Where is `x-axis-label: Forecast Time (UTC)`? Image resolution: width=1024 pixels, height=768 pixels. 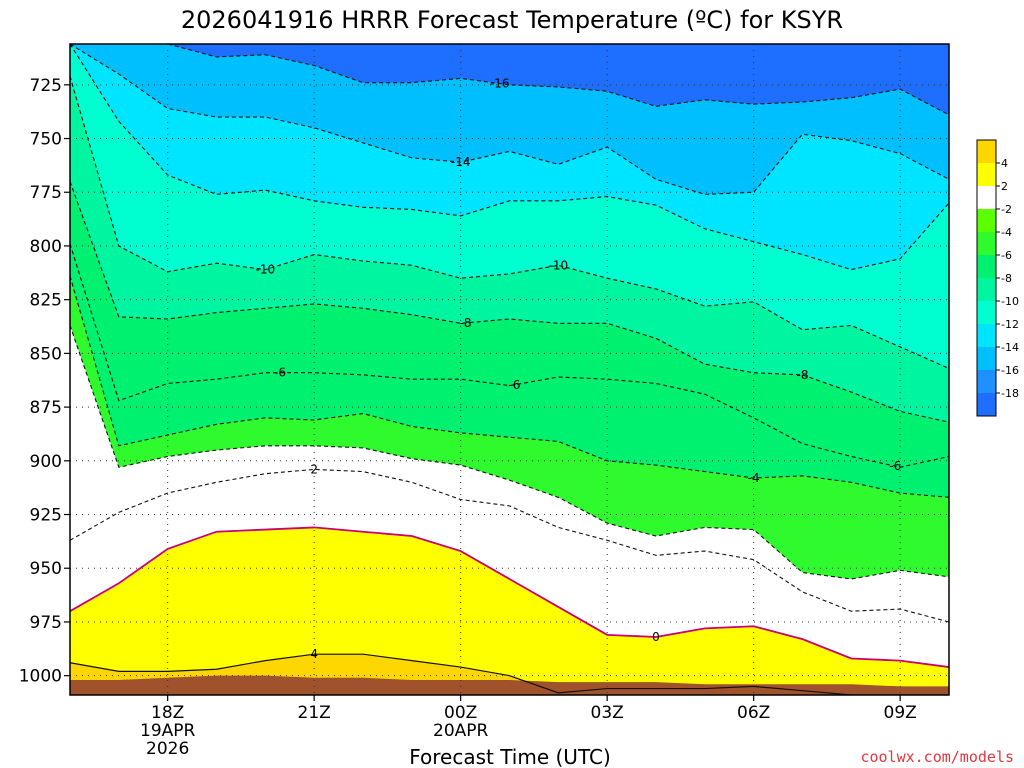
x-axis-label: Forecast Time (UTC) is located at coordinates (510, 756).